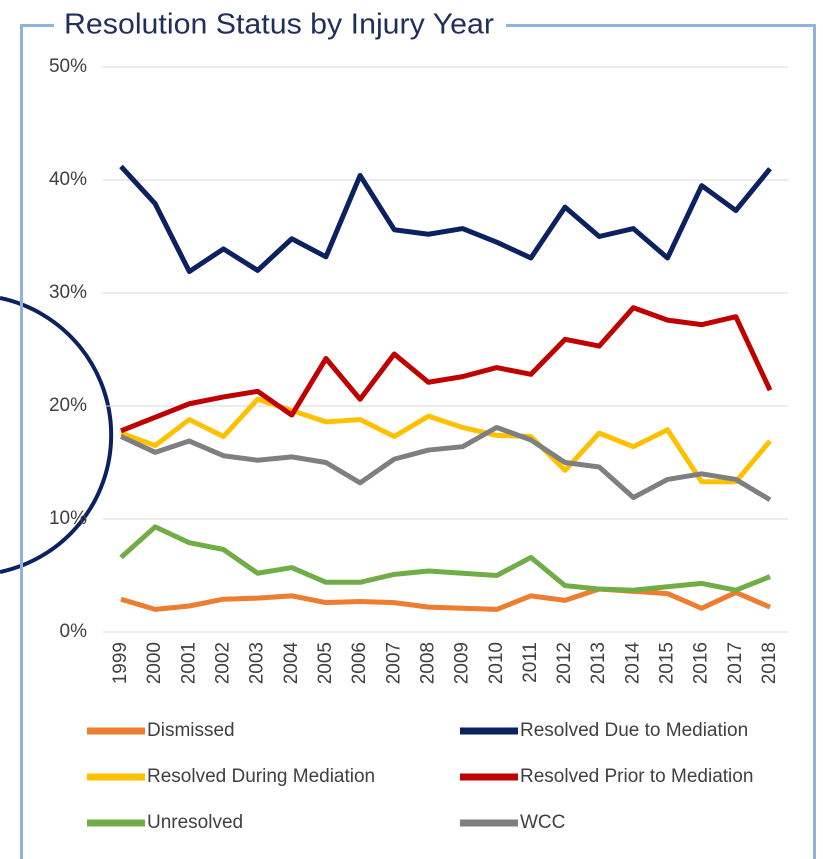  What do you see at coordinates (496, 663) in the screenshot?
I see `x-tick-label: 2010` at bounding box center [496, 663].